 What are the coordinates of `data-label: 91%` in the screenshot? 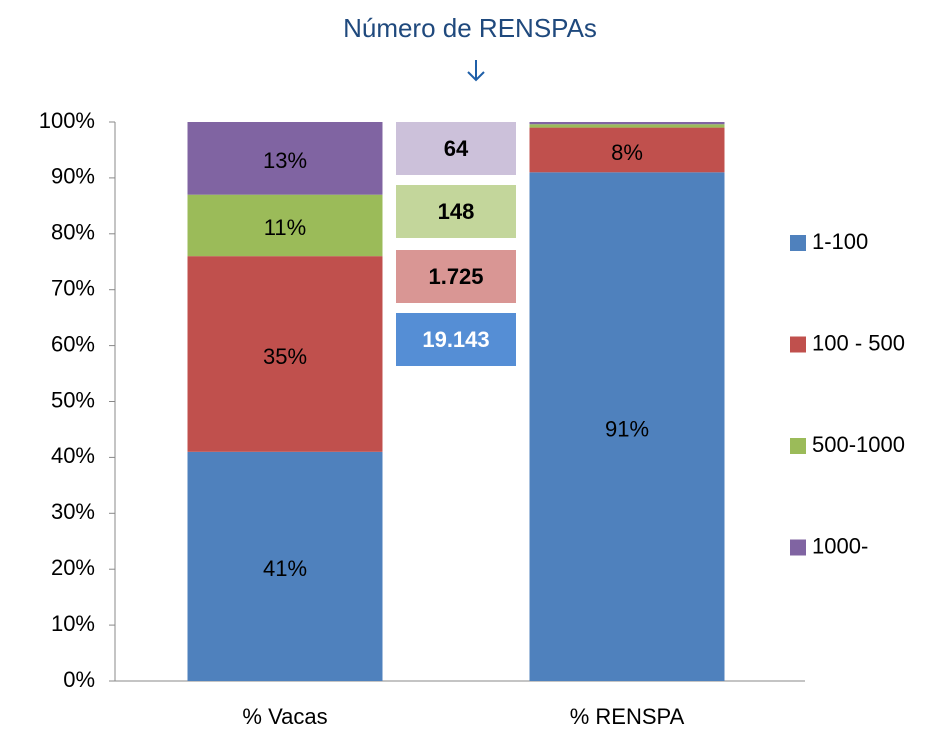 It's located at (627, 428).